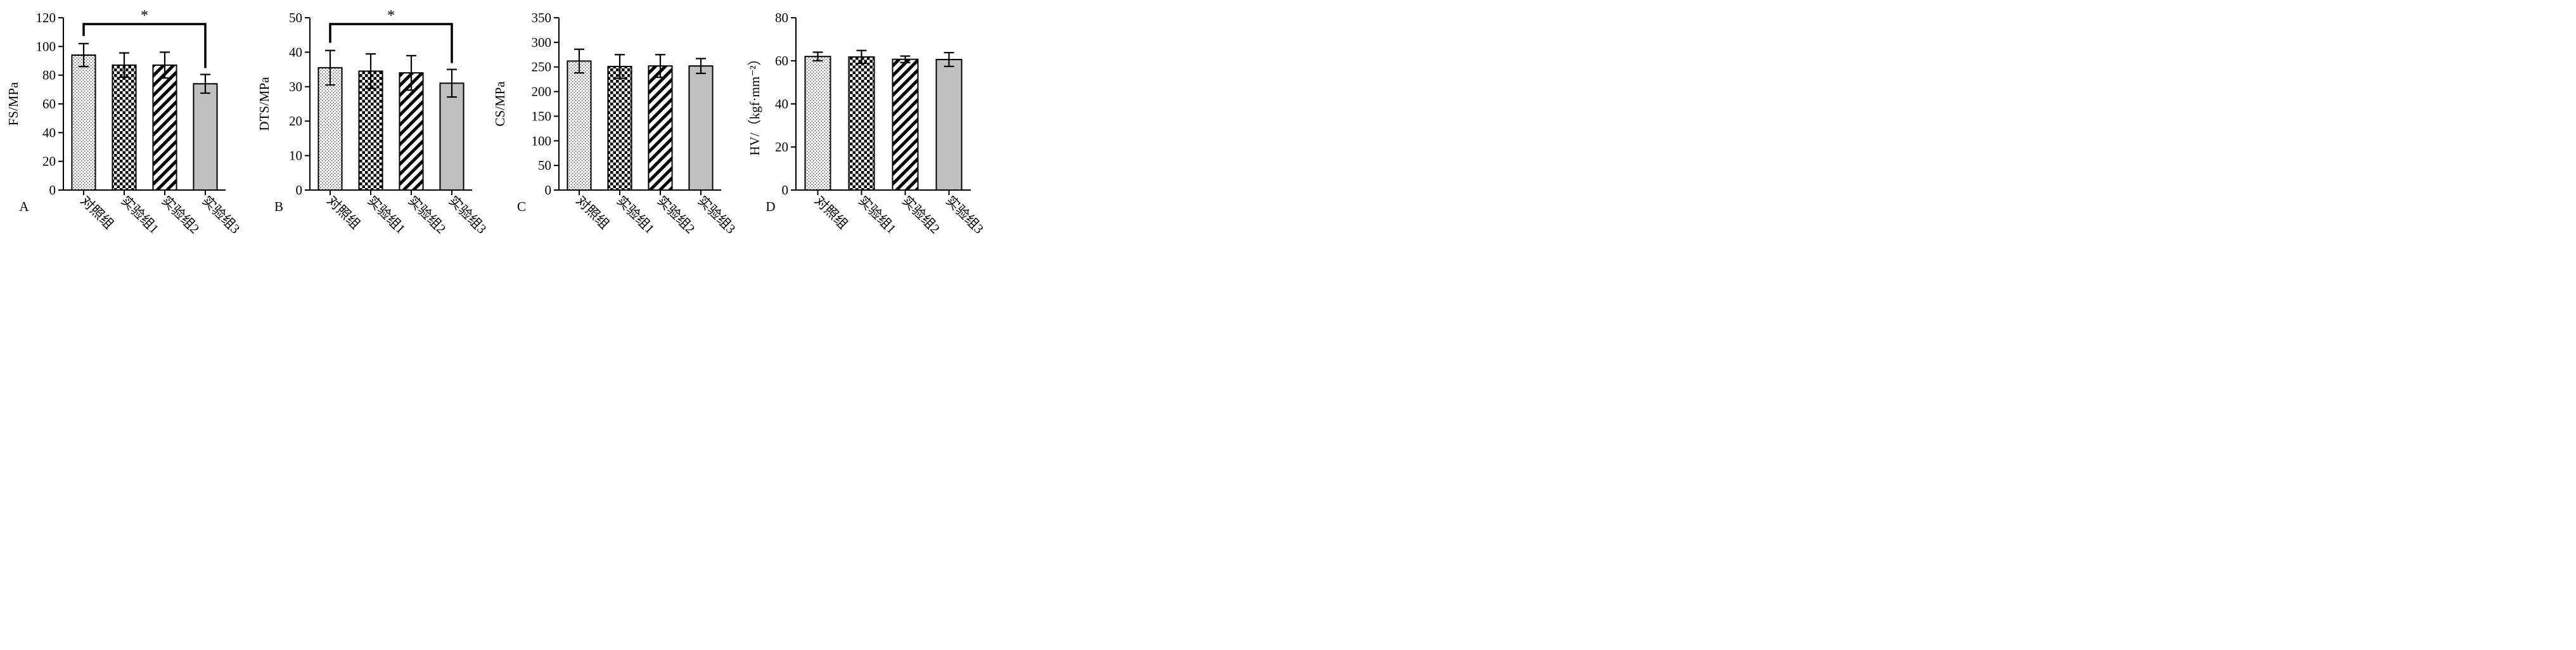  Describe the element at coordinates (278, 206) in the screenshot. I see `panel-letter: B` at that location.